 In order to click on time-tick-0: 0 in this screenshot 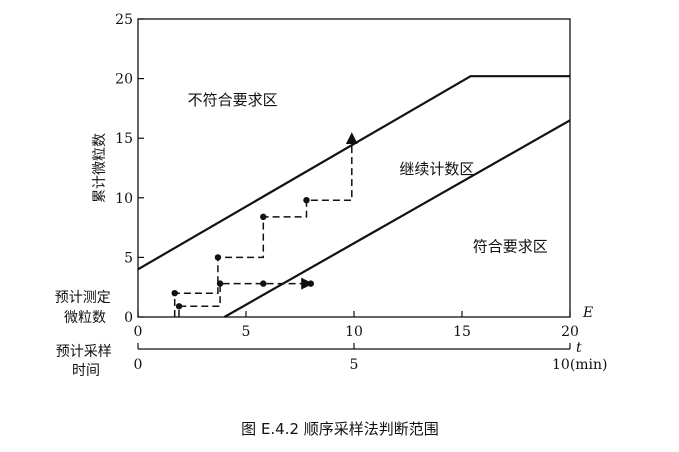, I will do `click(138, 365)`.